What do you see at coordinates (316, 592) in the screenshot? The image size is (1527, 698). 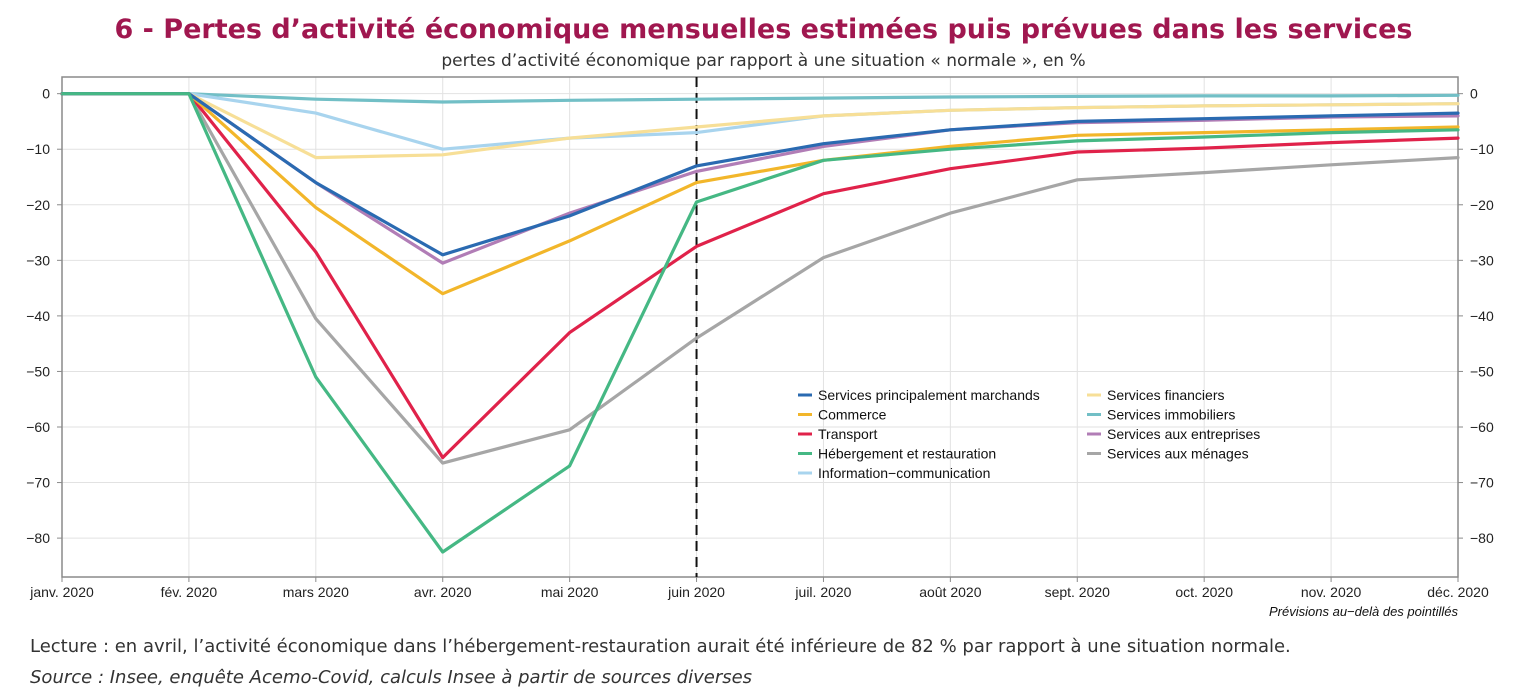 I see `x-tick-label: mars 2020` at bounding box center [316, 592].